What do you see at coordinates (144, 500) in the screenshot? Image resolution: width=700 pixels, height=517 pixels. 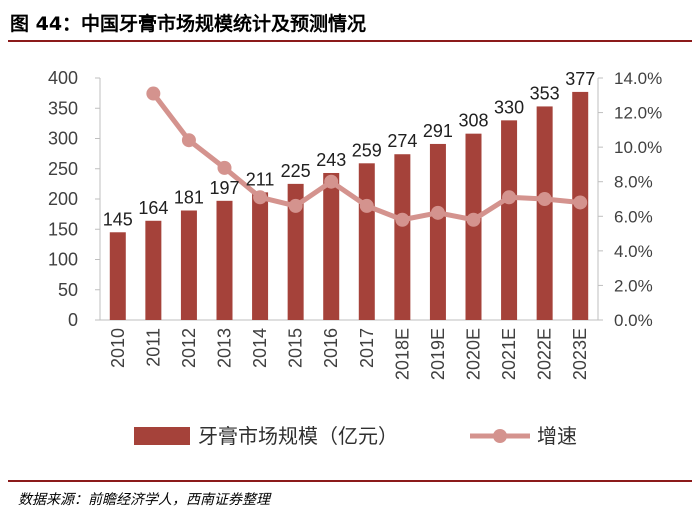 I see `source-note: 数据来源：前瞻经济学人，西南证券整理` at bounding box center [144, 500].